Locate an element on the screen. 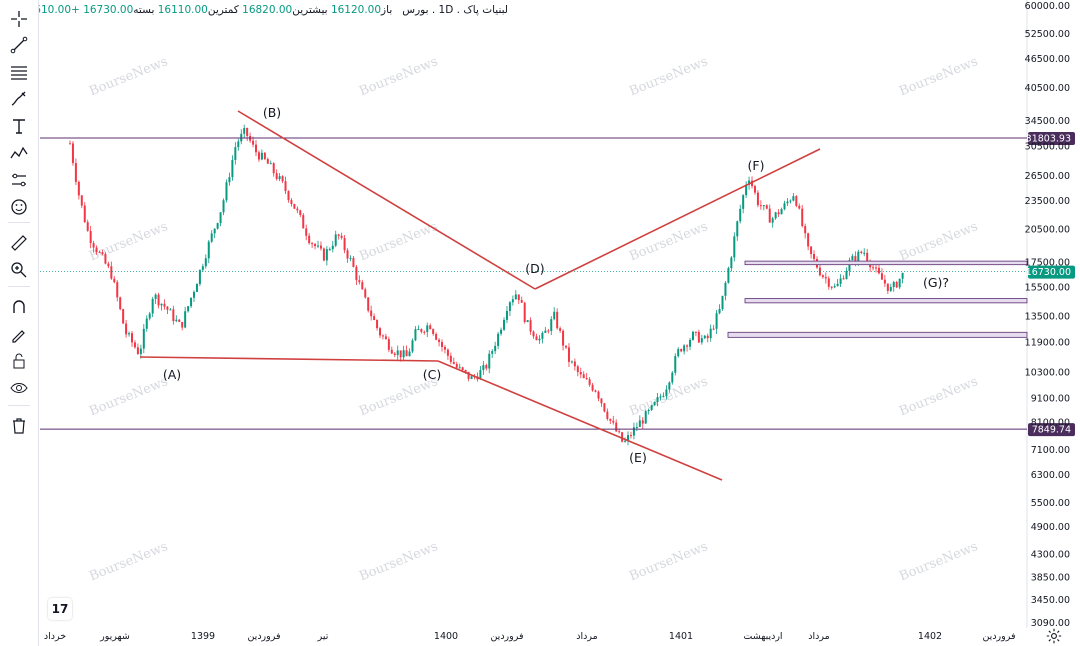 Image resolution: width=1080 pixels, height=646 pixels. lock-draw-icon is located at coordinates (19, 334).